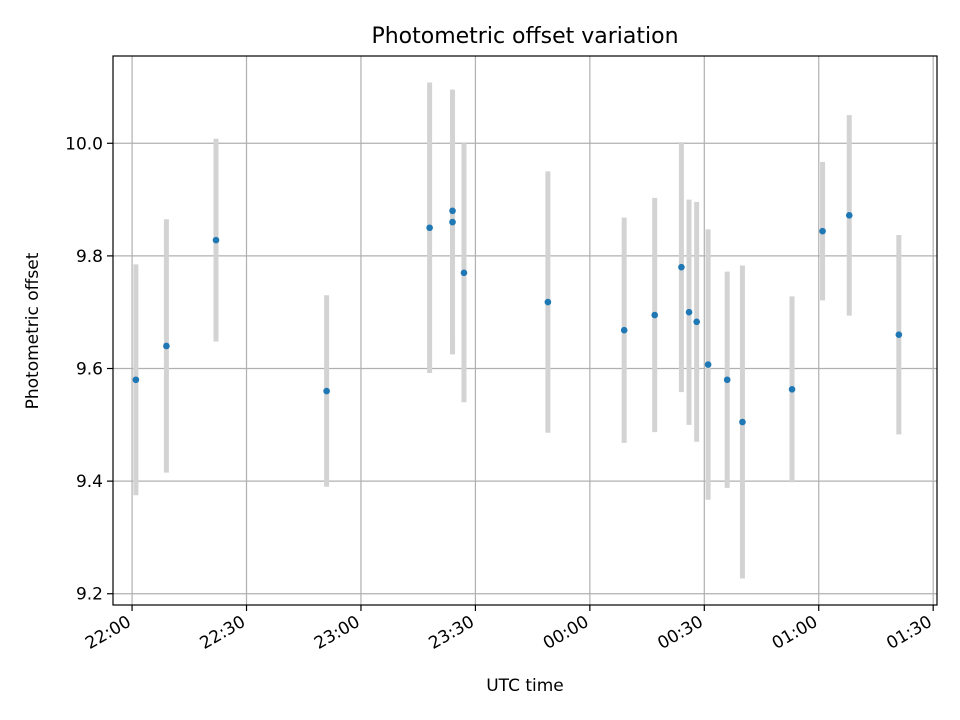  I want to click on x-tick-label: 23:30, so click(451, 633).